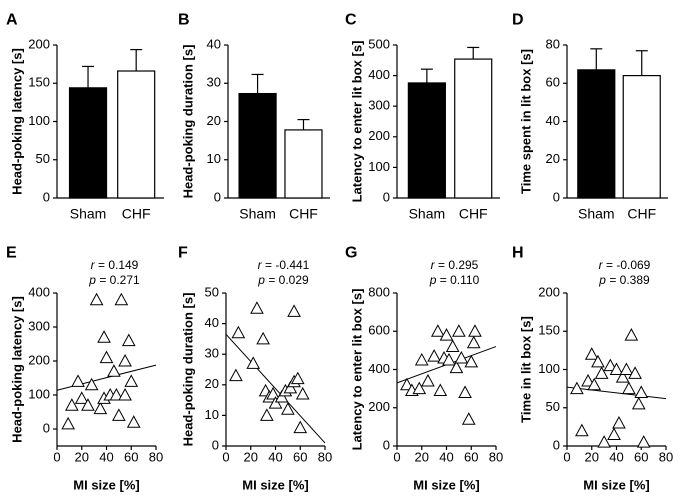 Image resolution: width=680 pixels, height=497 pixels. Describe the element at coordinates (556, 196) in the screenshot. I see `y-tick-label-d-0: 0` at that location.